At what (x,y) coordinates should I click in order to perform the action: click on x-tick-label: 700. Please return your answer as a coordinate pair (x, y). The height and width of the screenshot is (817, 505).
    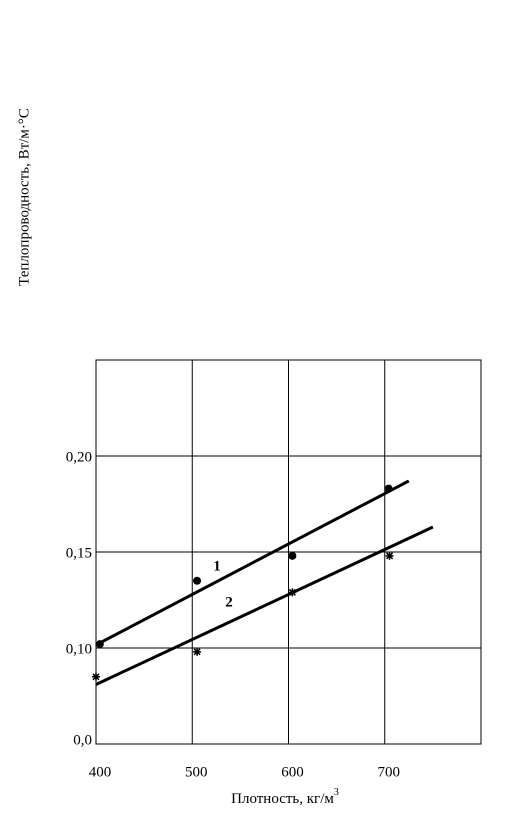
    Looking at the image, I should click on (389, 772).